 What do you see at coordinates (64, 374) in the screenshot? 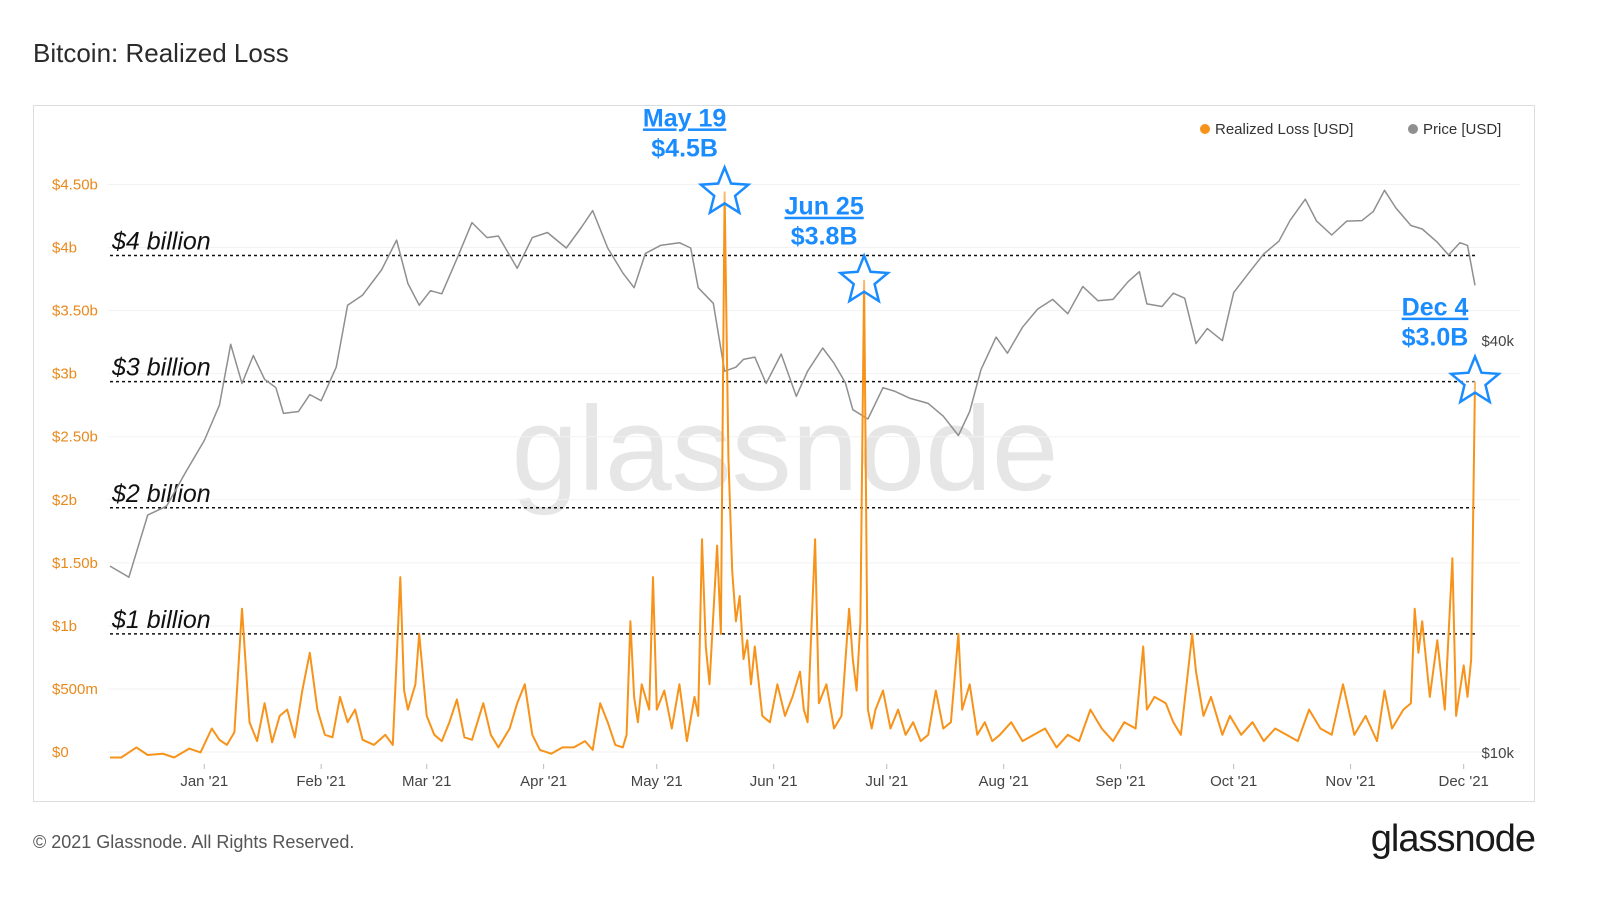
I see `y-tick-label: $3b` at bounding box center [64, 374].